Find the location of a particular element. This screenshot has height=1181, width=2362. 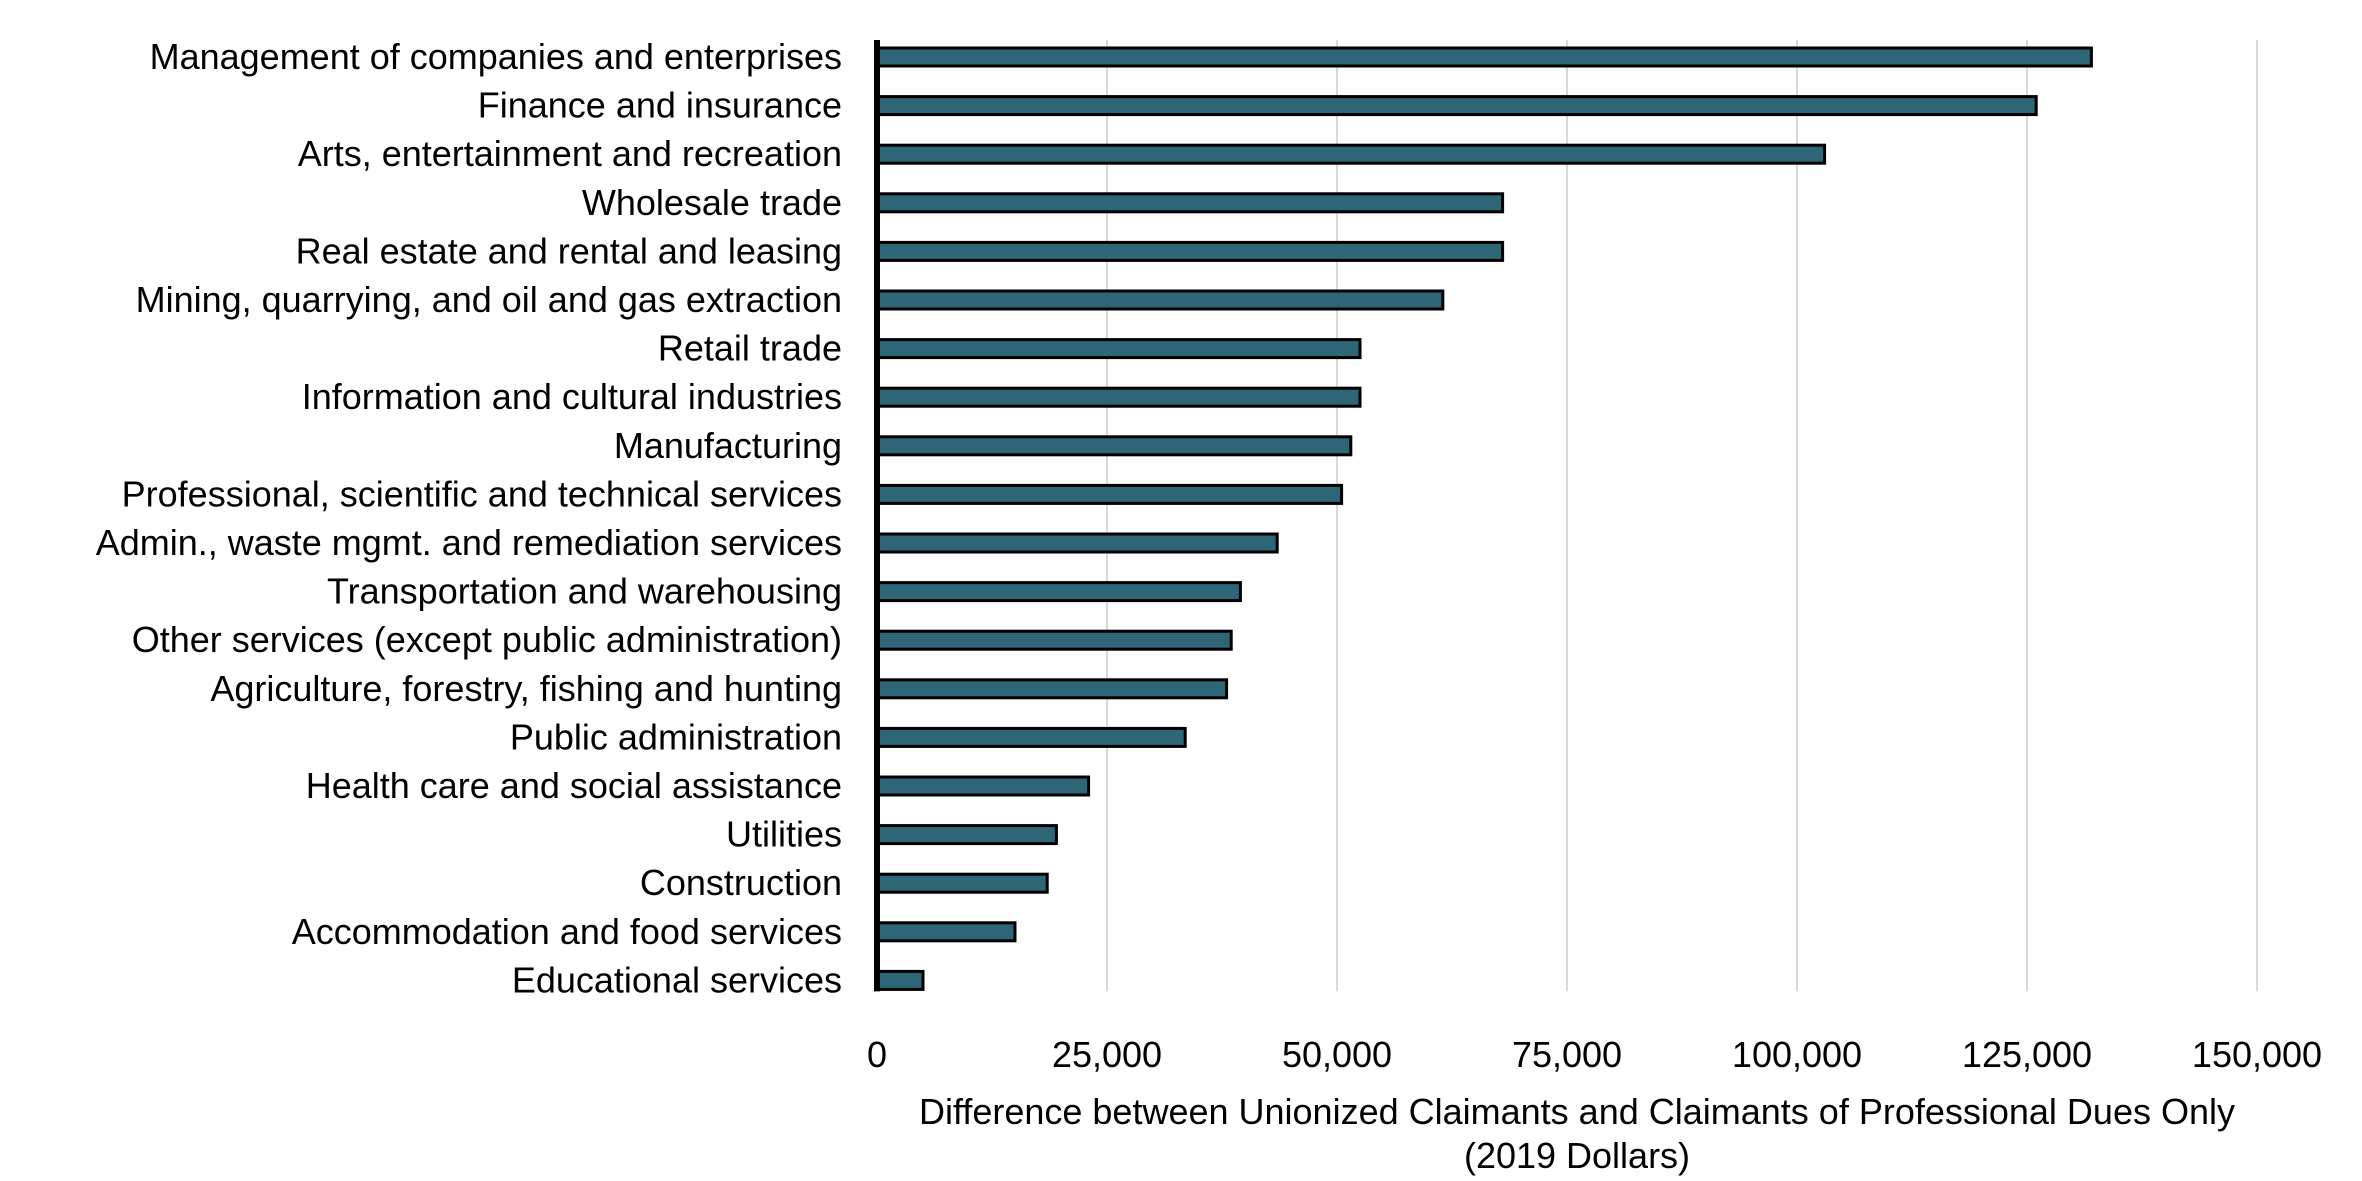

category-label: Information and cultural industries is located at coordinates (572, 396).